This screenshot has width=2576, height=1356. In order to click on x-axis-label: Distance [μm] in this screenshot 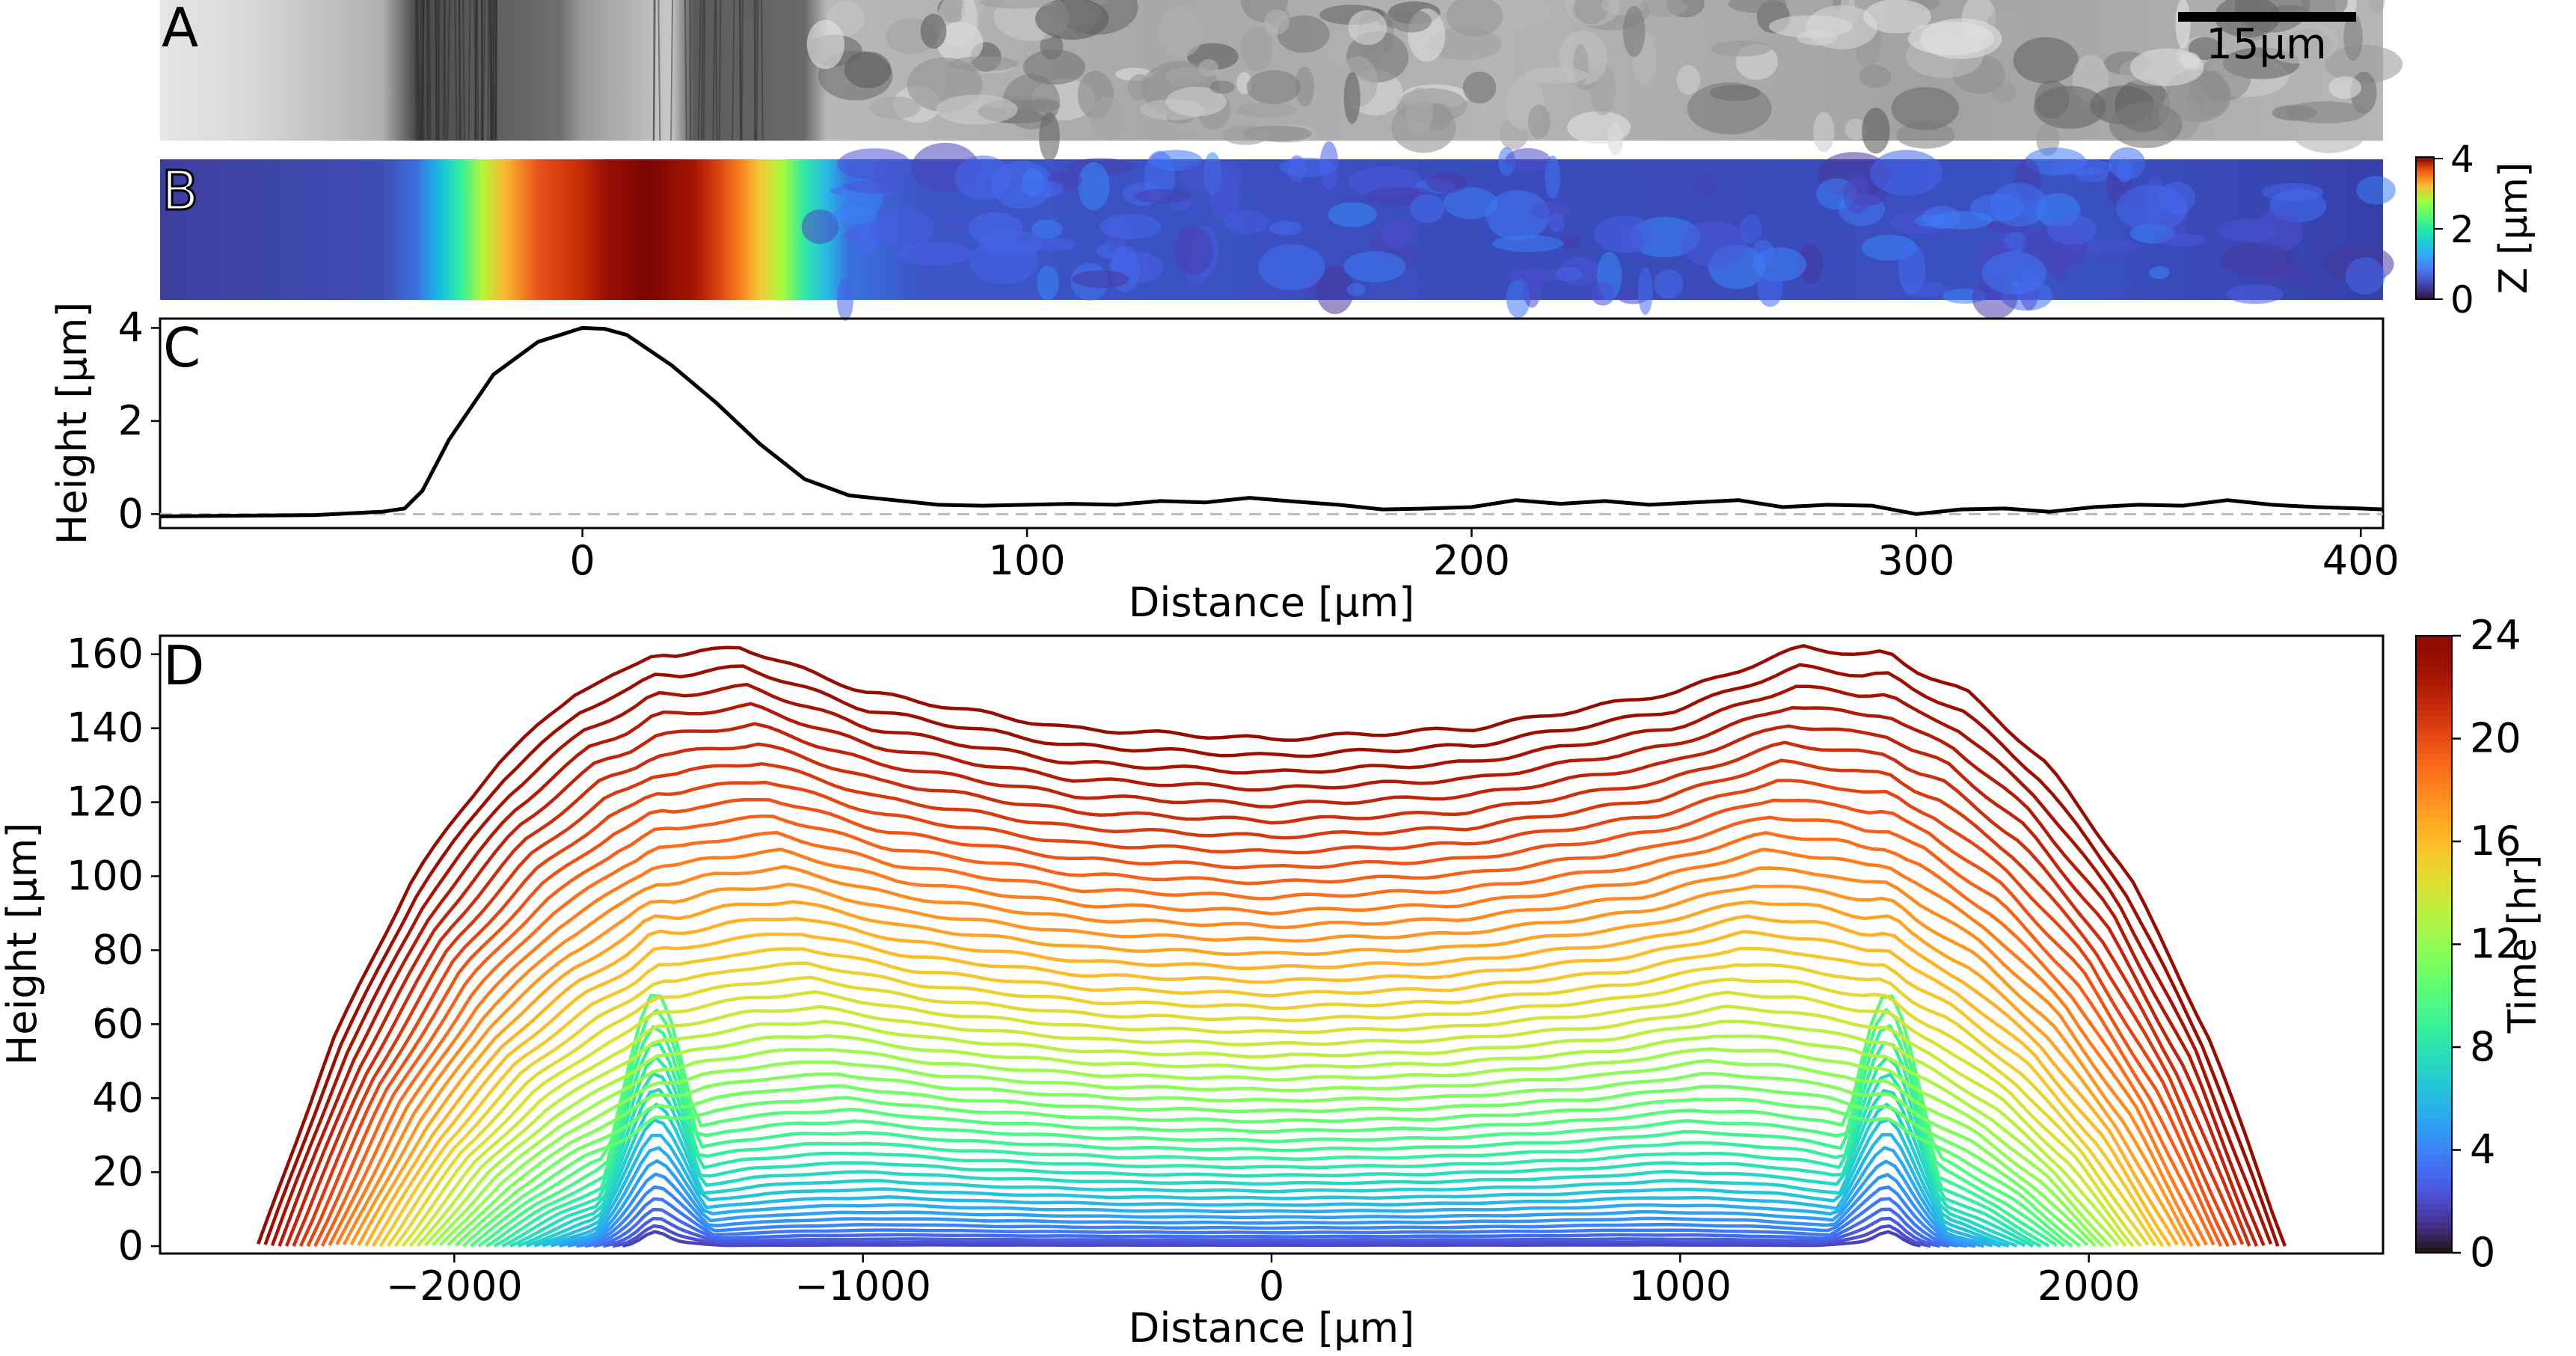, I will do `click(1271, 1328)`.